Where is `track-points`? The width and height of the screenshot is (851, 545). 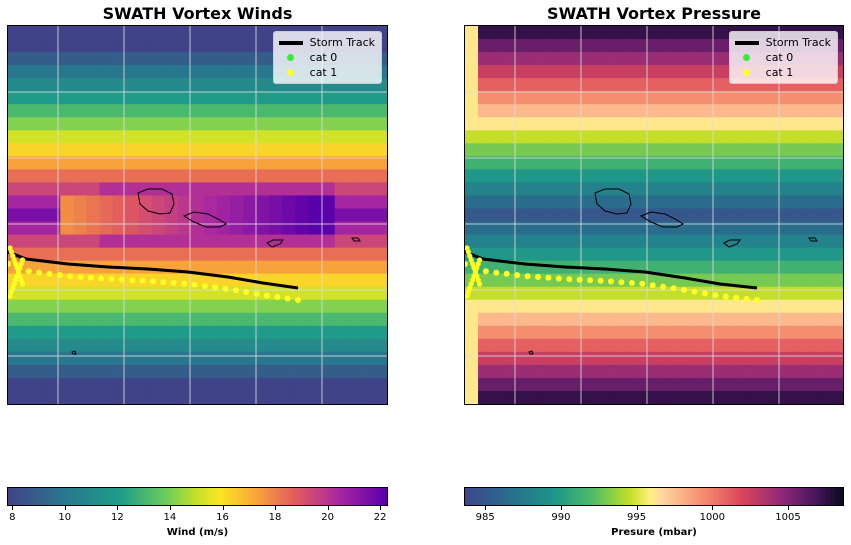
track-points is located at coordinates (154, 274).